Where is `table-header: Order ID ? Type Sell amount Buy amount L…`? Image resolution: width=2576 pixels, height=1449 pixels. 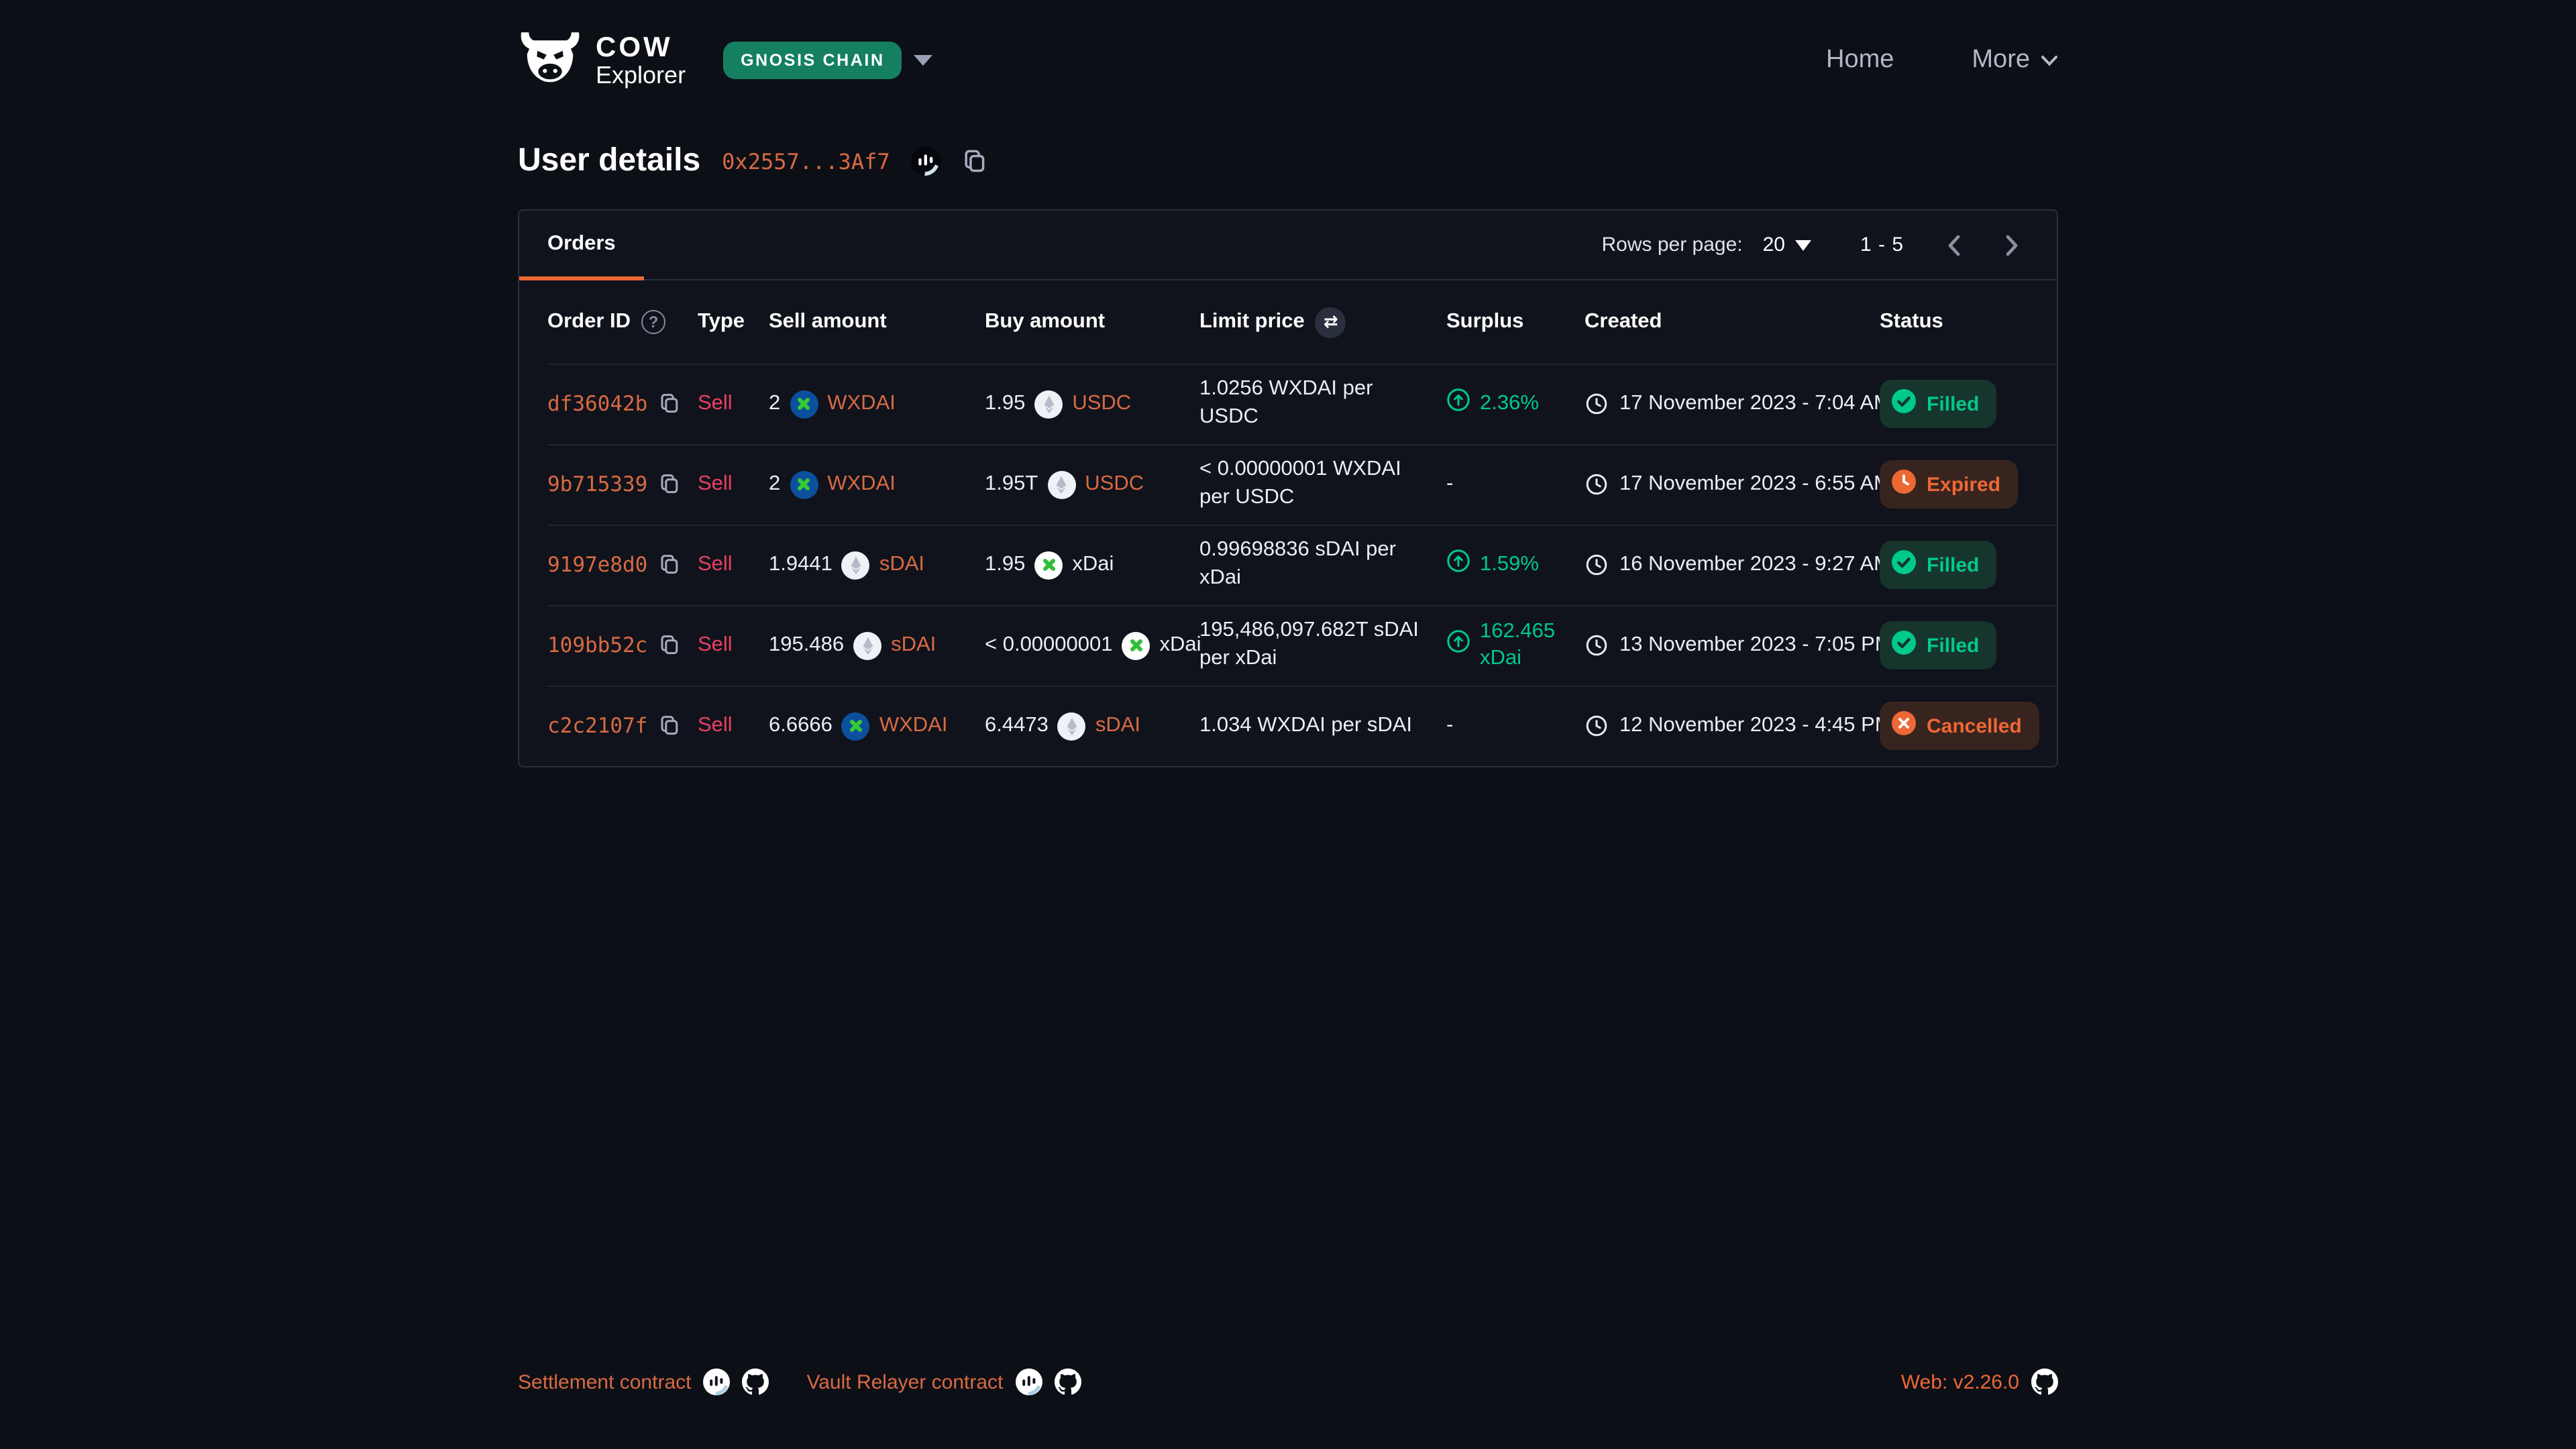
table-header: Order ID ? Type Sell amount Buy amount L… is located at coordinates (1288, 322).